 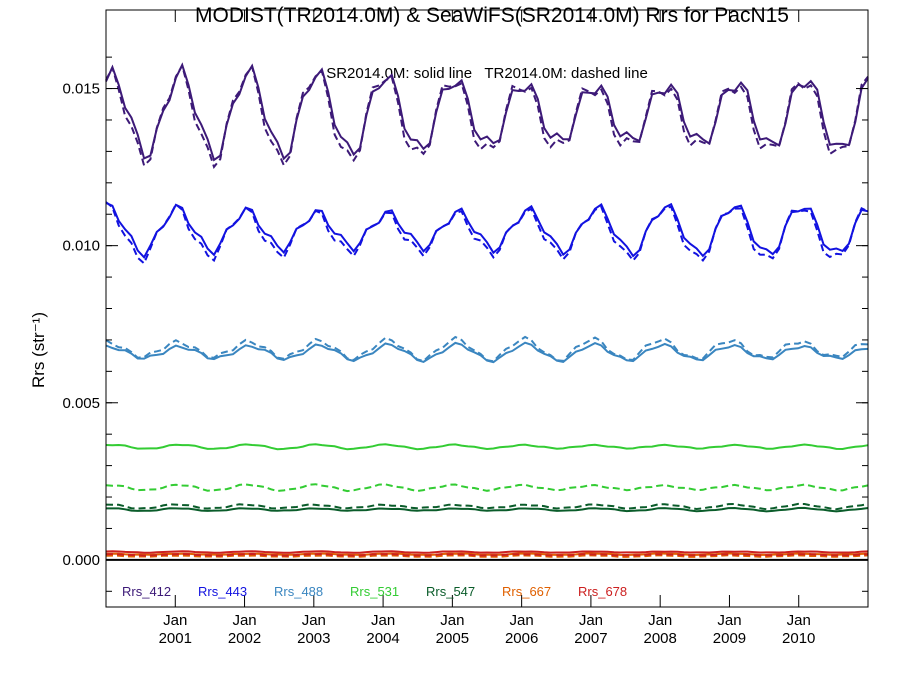 I want to click on legend-entry: Rrs_667, so click(x=526, y=591).